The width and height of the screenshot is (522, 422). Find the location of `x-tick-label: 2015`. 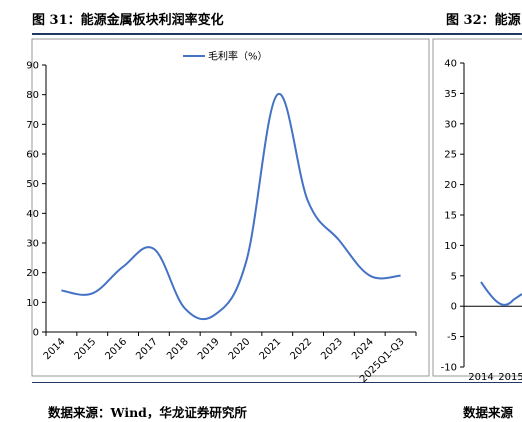

x-tick-label: 2015 is located at coordinates (86, 349).